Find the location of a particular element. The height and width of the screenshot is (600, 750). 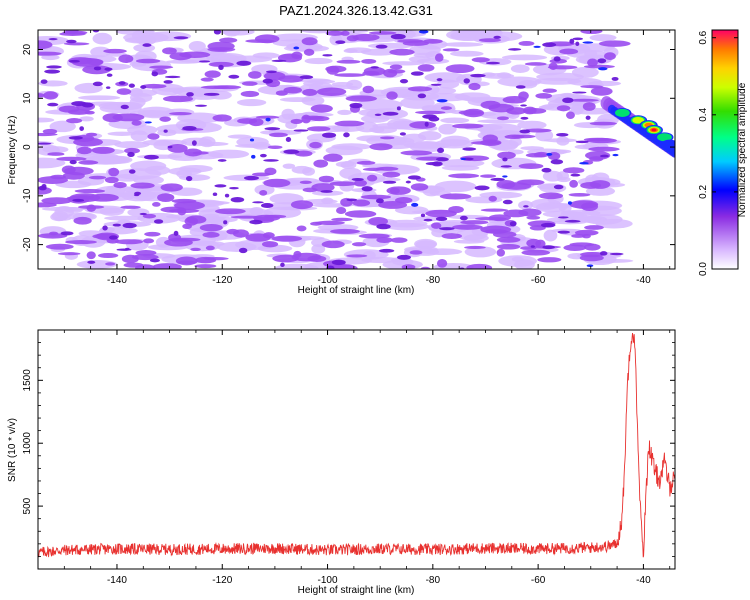

colorbar-gradient is located at coordinates (725, 149).